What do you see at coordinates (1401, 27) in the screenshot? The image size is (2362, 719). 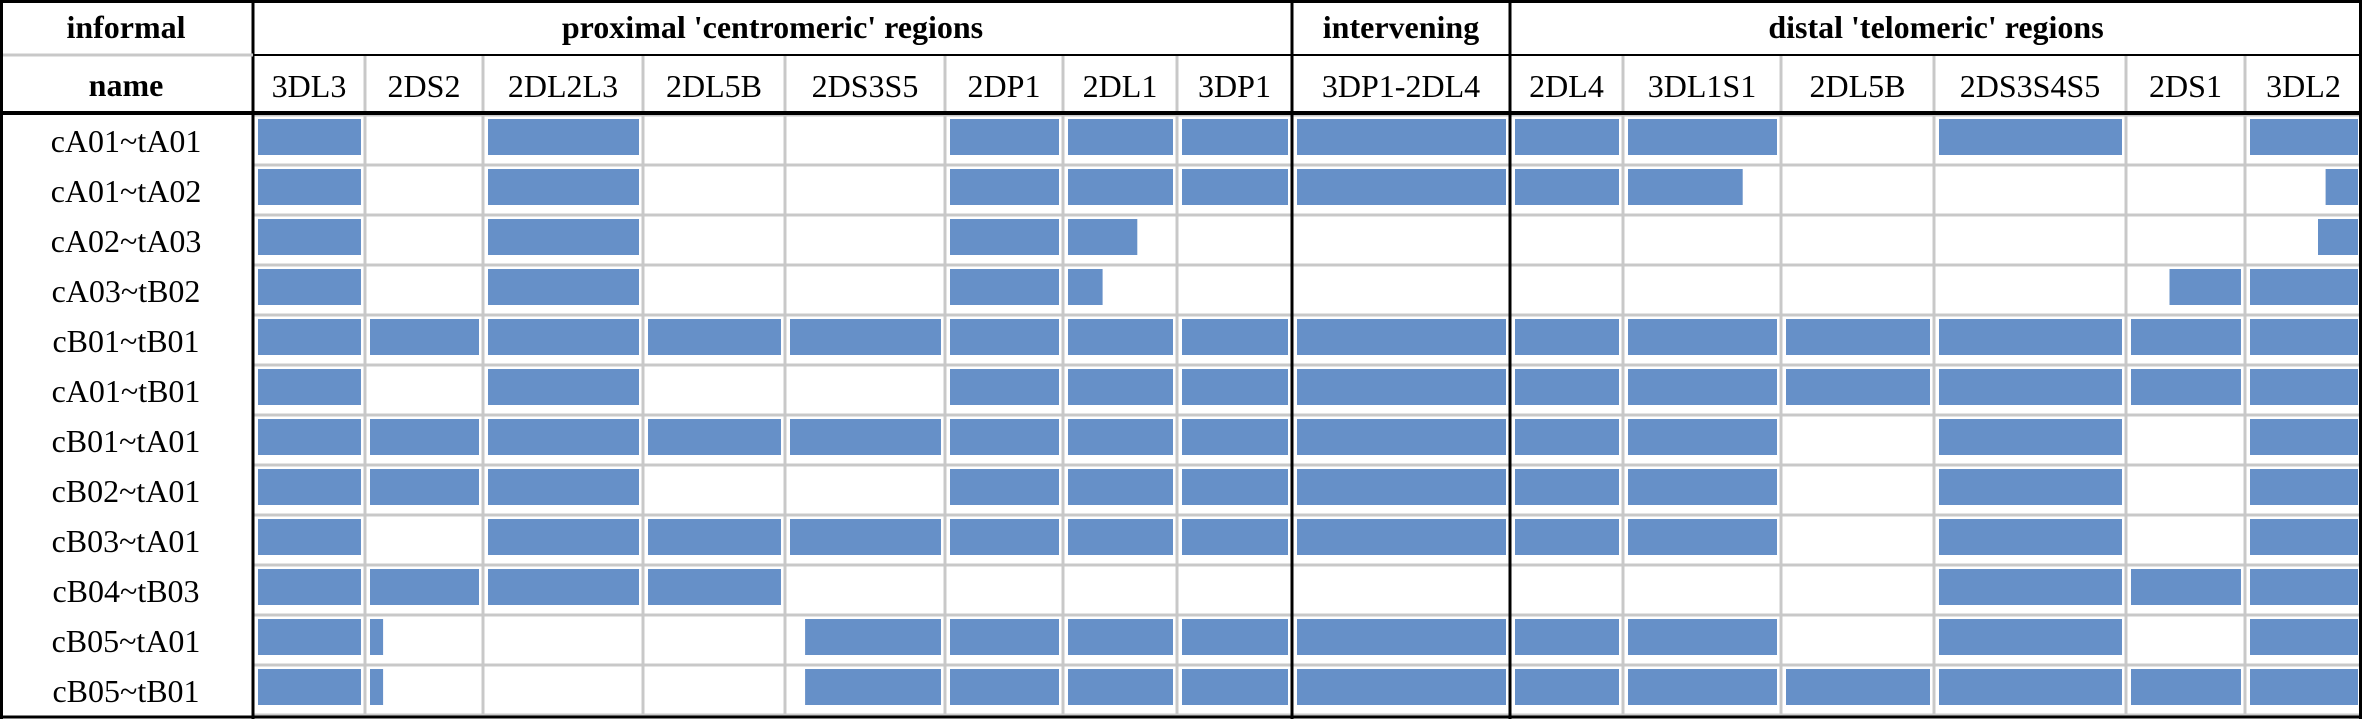 I see `region-group-header: intervening` at bounding box center [1401, 27].